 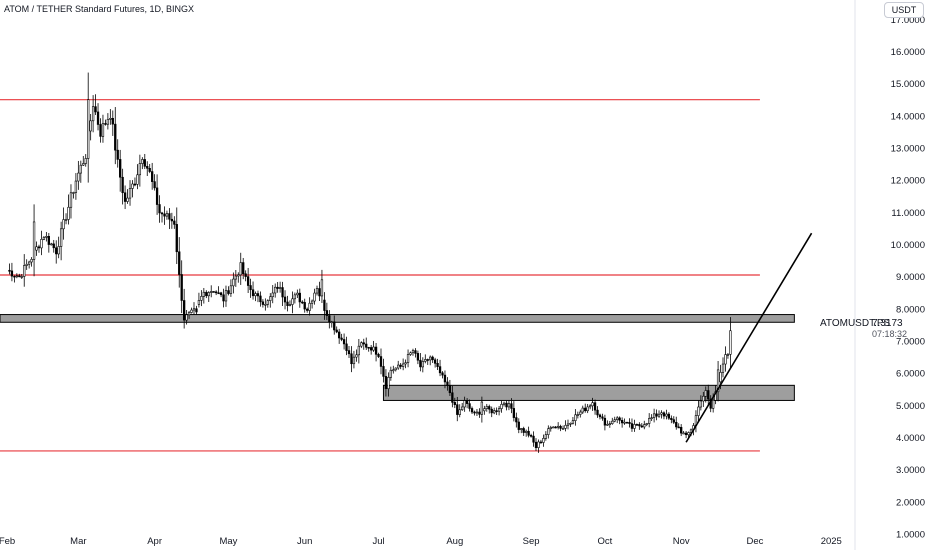 What do you see at coordinates (421, 541) in the screenshot?
I see `time-axis: Feb Mar Apr May Jun Jul Aug Sep Oct Nov Dec 2025` at bounding box center [421, 541].